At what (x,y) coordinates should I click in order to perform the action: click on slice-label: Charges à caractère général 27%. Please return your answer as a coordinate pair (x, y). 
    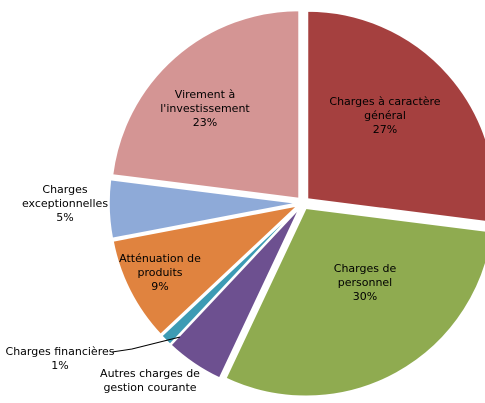
    Looking at the image, I should click on (385, 116).